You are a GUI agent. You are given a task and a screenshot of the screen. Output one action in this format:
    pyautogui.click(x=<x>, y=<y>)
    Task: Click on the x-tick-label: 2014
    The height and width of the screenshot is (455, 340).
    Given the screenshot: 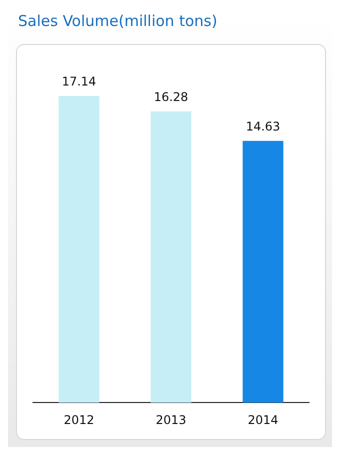 What is the action you would take?
    pyautogui.click(x=263, y=419)
    